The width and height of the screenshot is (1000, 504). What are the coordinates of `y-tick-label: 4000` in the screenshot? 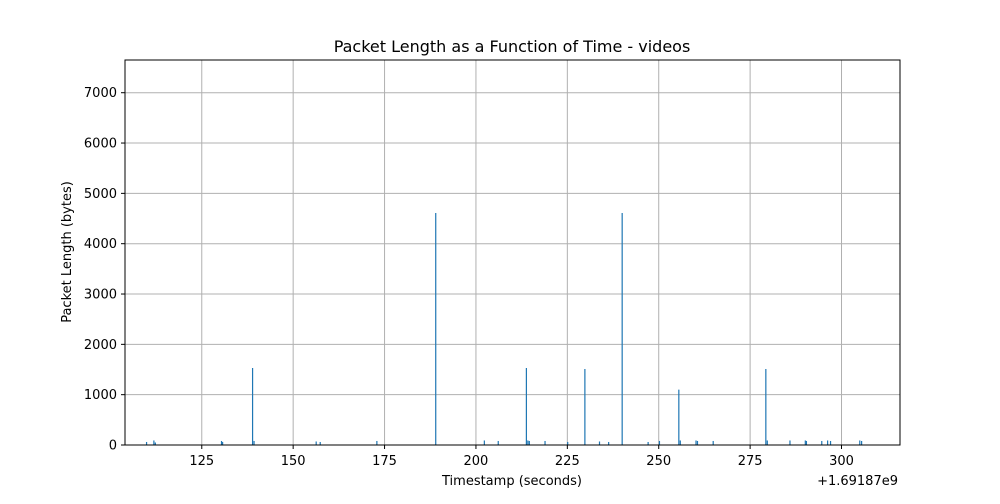 It's located at (100, 244).